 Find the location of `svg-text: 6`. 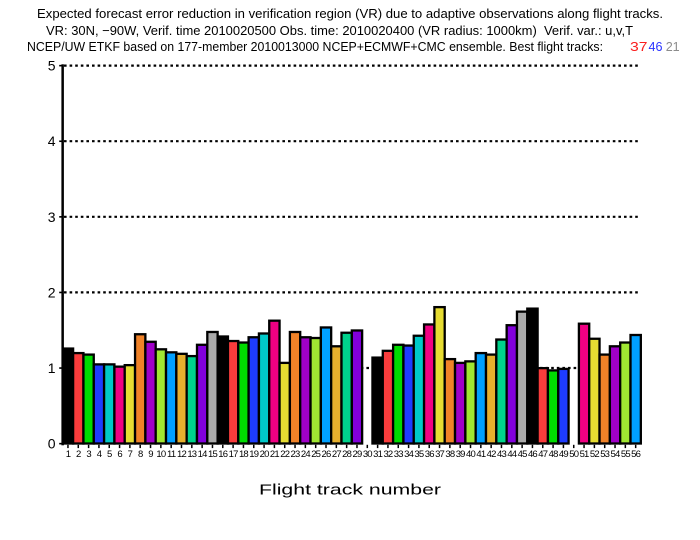

svg-text: 6 is located at coordinates (119, 454).